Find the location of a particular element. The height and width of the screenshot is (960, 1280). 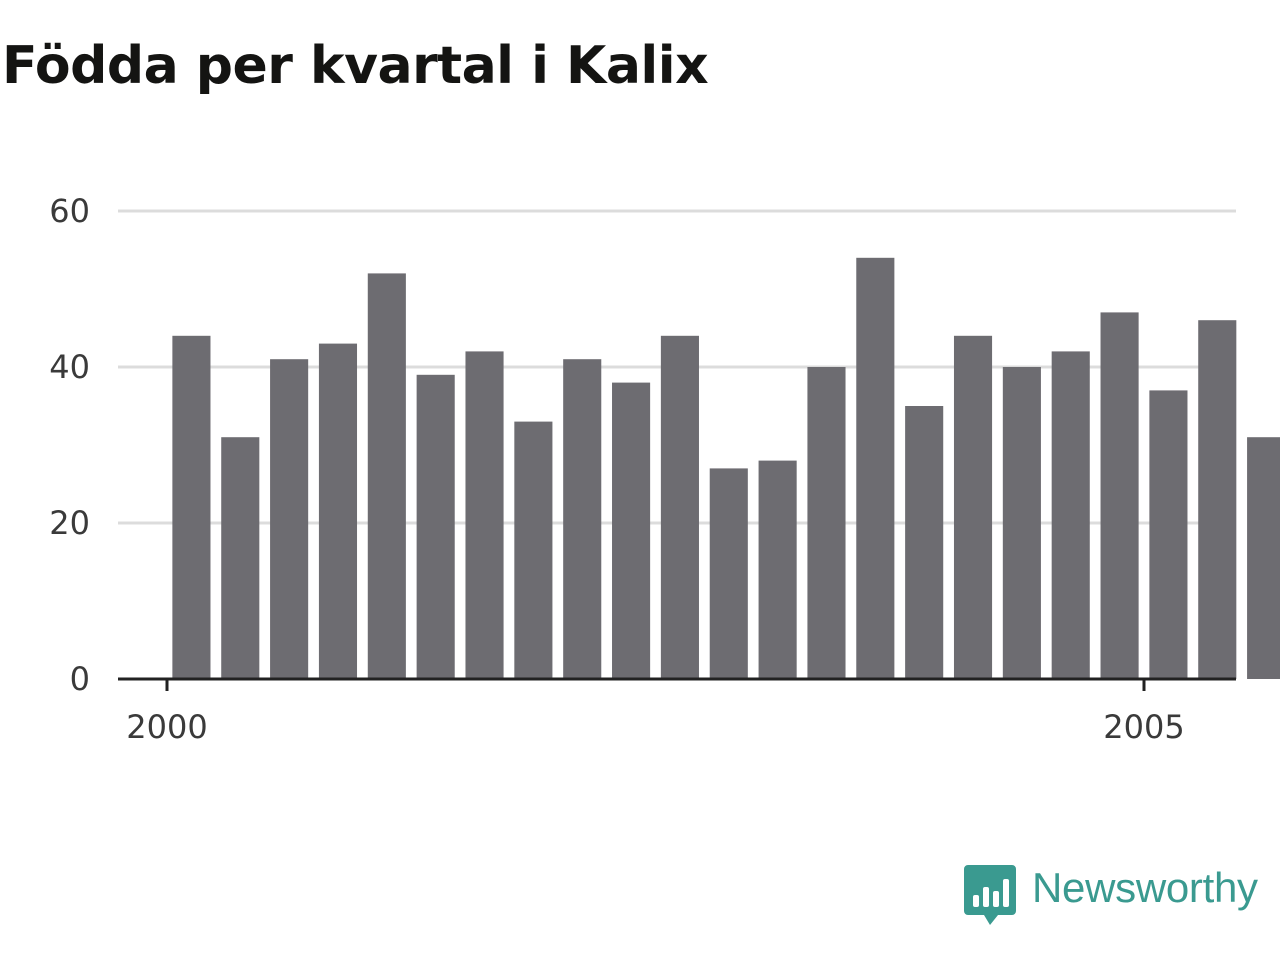

logo-text: Newsworthy is located at coordinates (1145, 887).